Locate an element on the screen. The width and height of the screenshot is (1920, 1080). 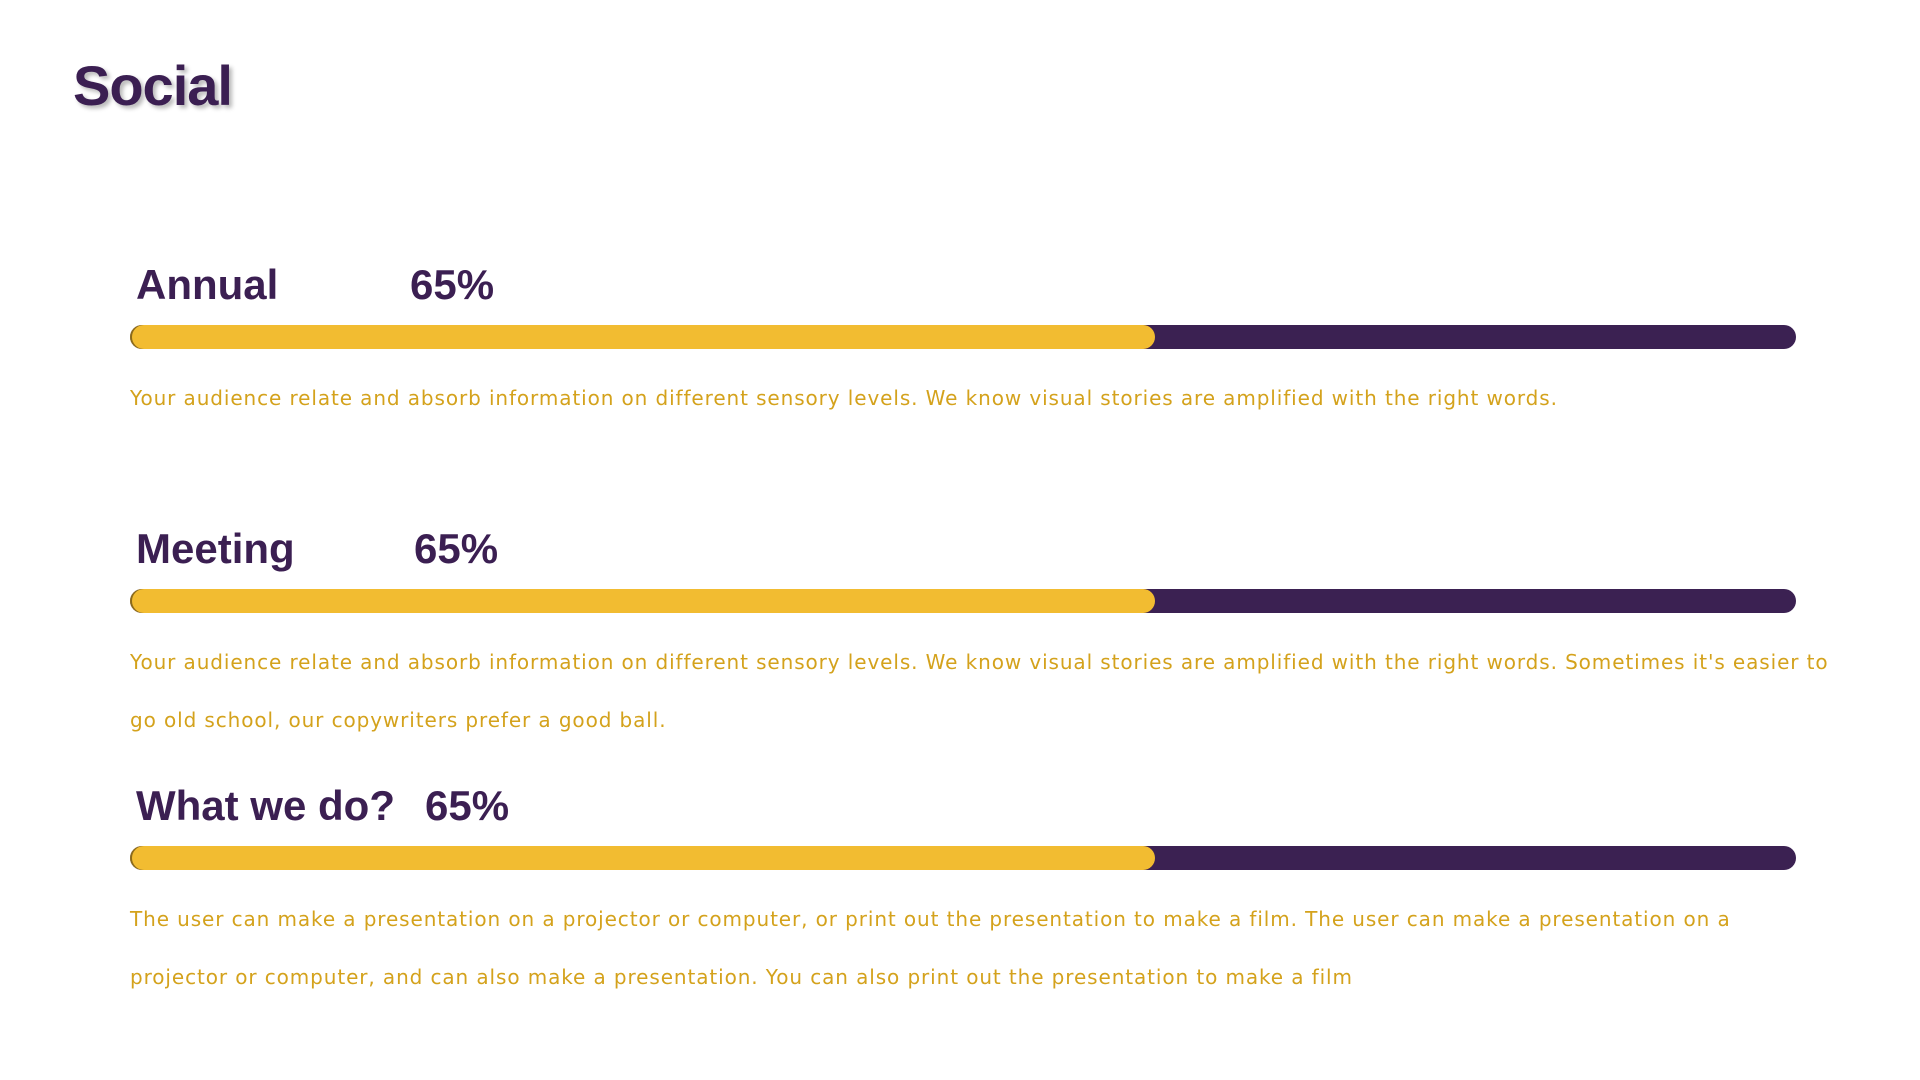
progress-item-header: Annual 65% is located at coordinates (963, 285).